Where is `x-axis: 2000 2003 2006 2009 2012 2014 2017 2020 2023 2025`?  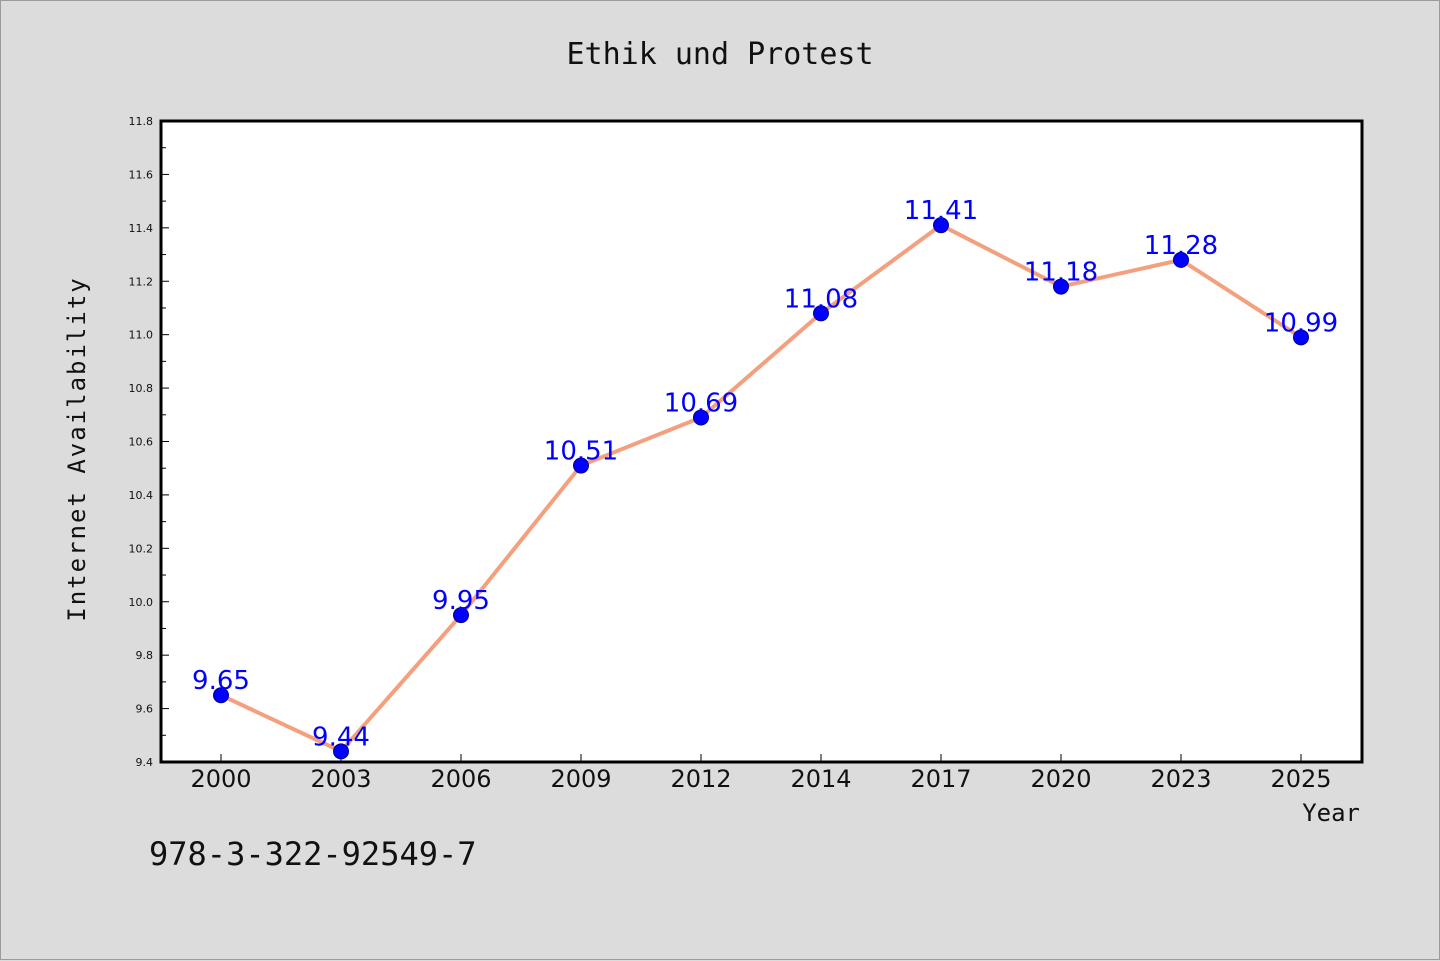
x-axis: 2000 2003 2006 2009 2012 2014 2017 2020 2023 2025 is located at coordinates (761, 773).